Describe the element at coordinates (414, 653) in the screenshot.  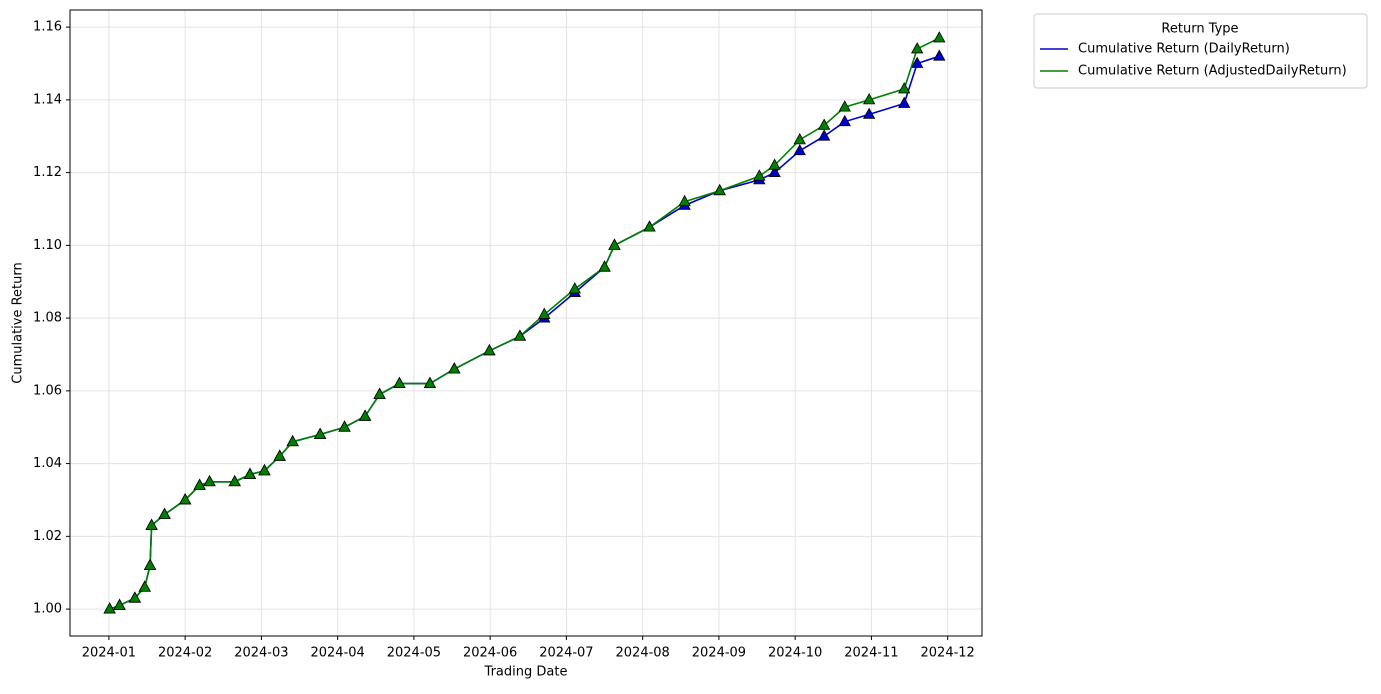
I see `x-tick-label: 2024-05` at that location.